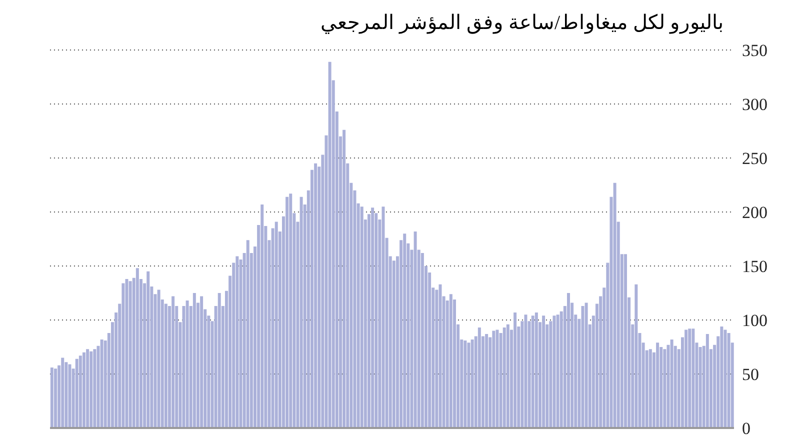 This screenshot has width=792, height=446. Describe the element at coordinates (755, 158) in the screenshot. I see `y-tick-label: 250` at that location.